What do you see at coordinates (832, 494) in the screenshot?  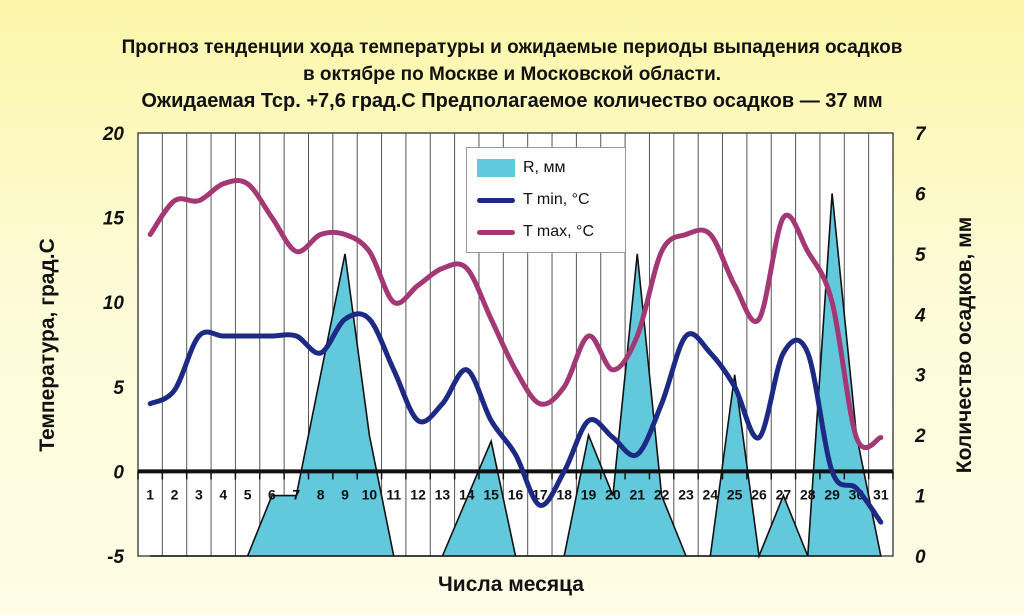 I see `x-tick-label: 29` at bounding box center [832, 494].